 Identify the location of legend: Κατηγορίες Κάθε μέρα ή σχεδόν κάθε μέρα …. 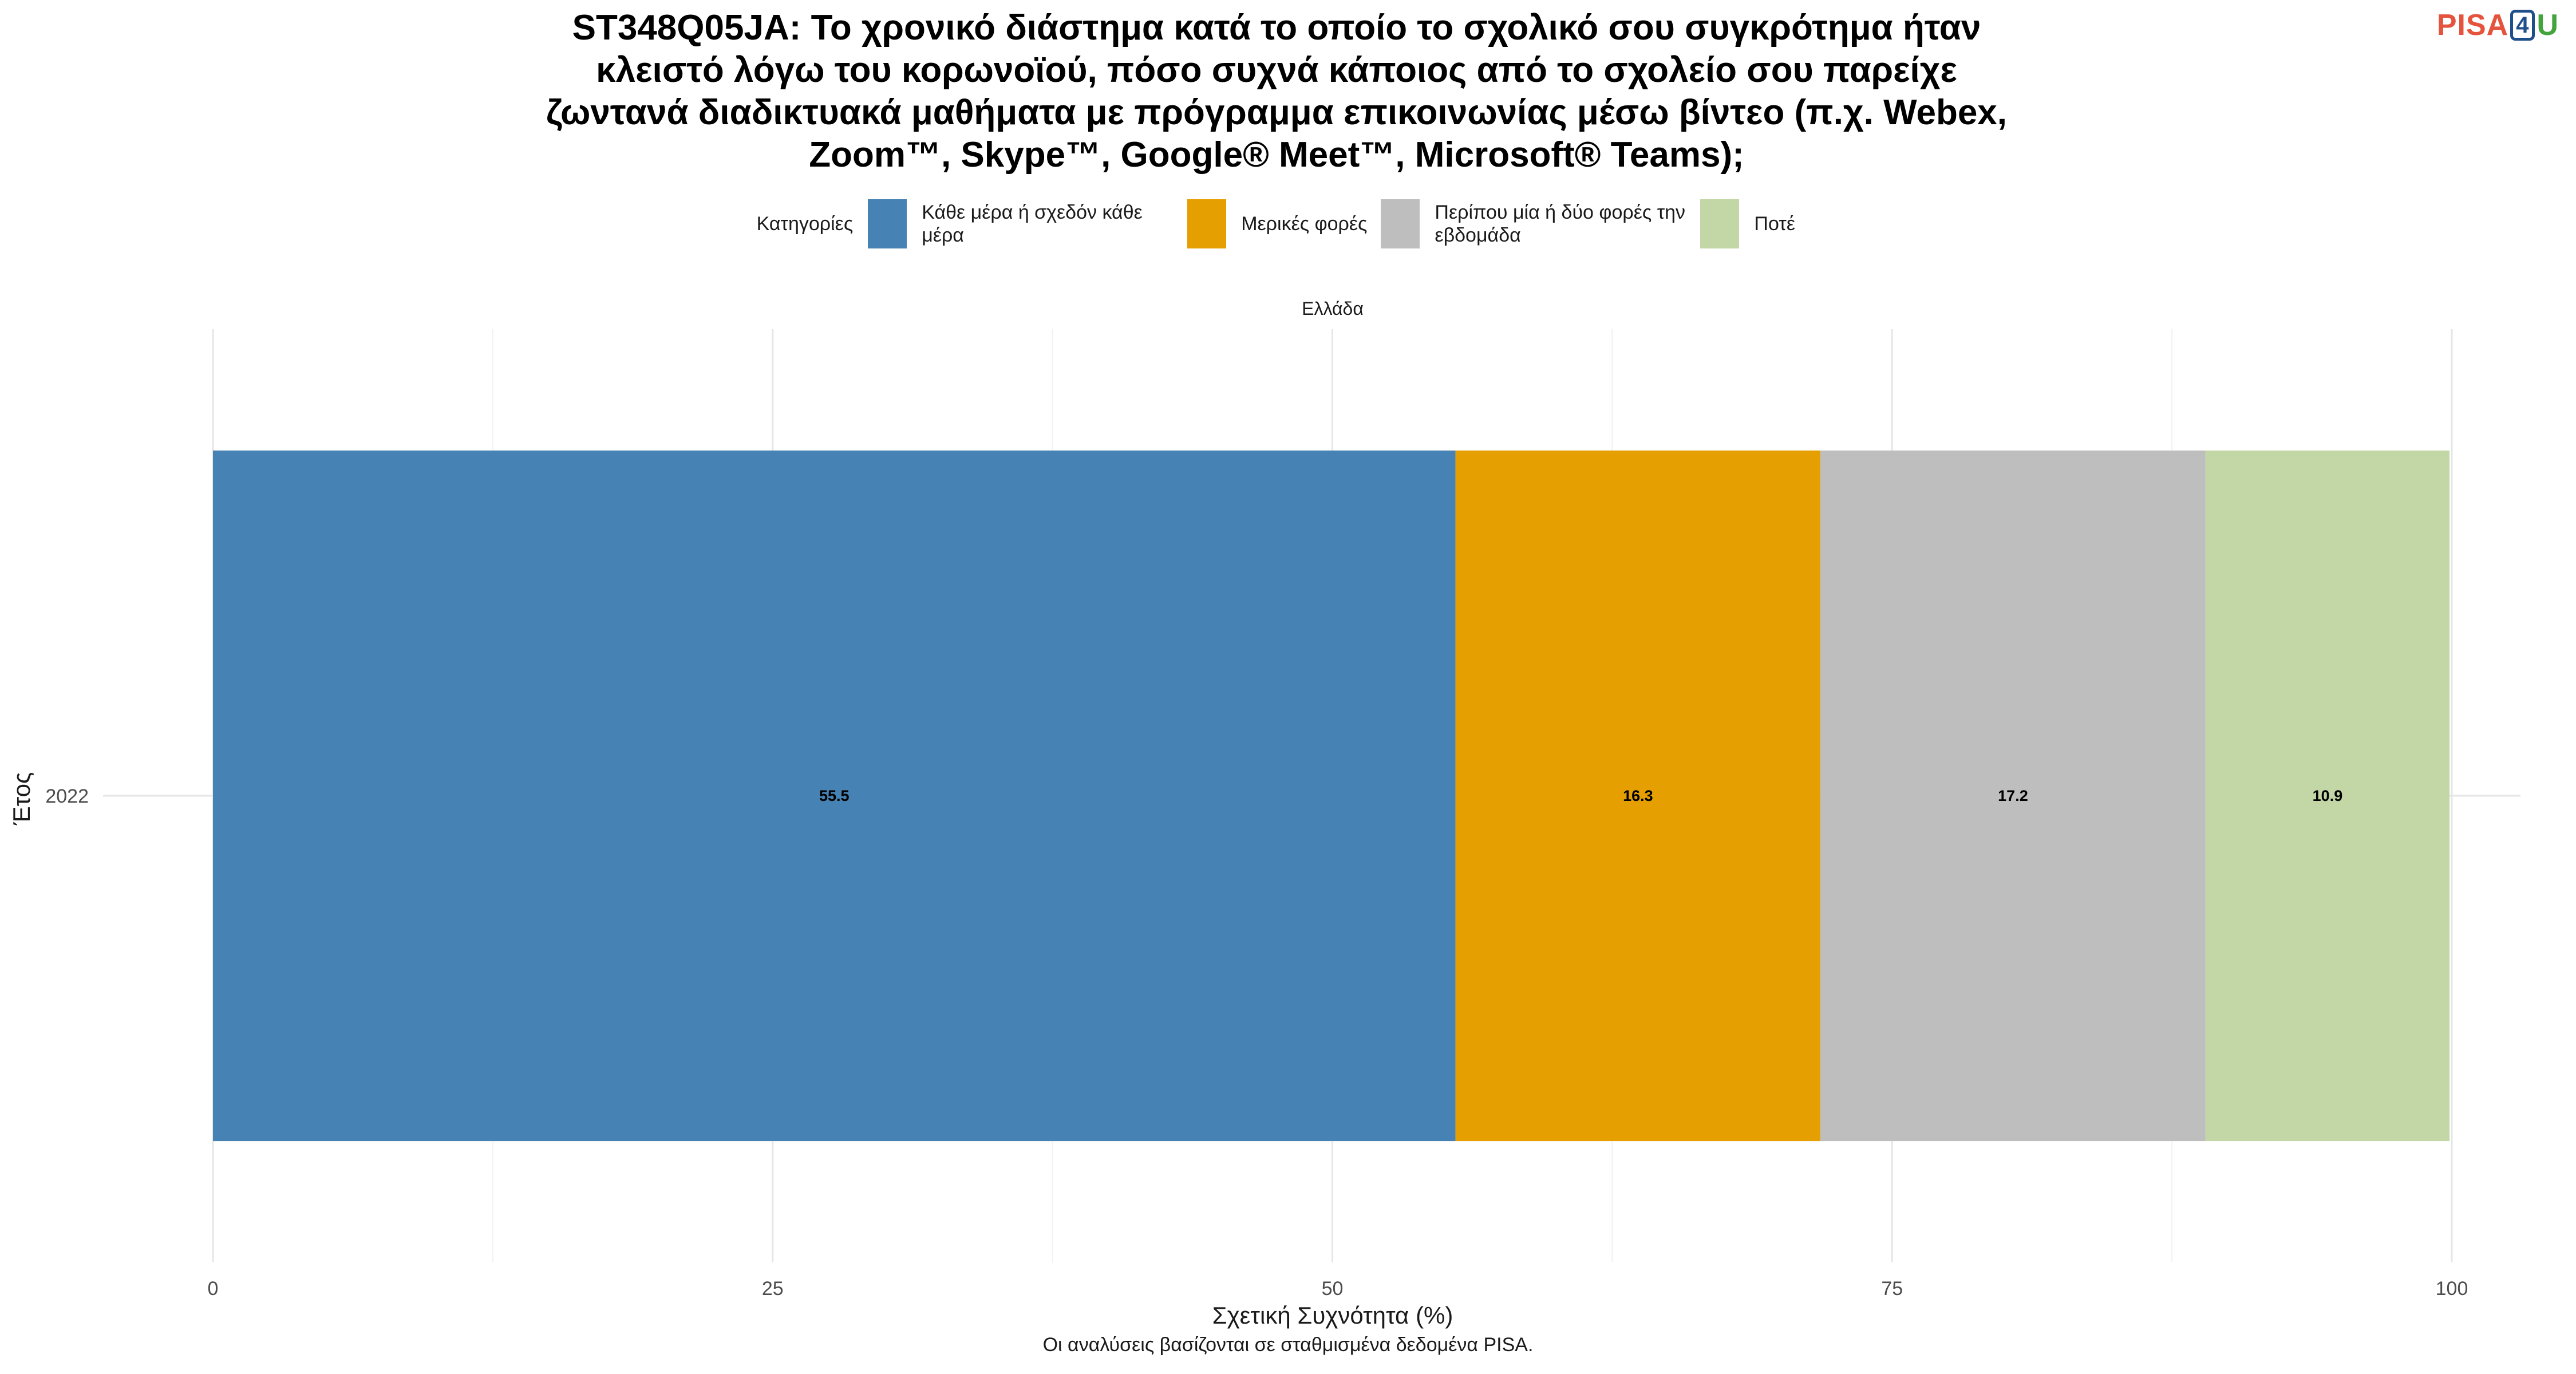
(1288, 223).